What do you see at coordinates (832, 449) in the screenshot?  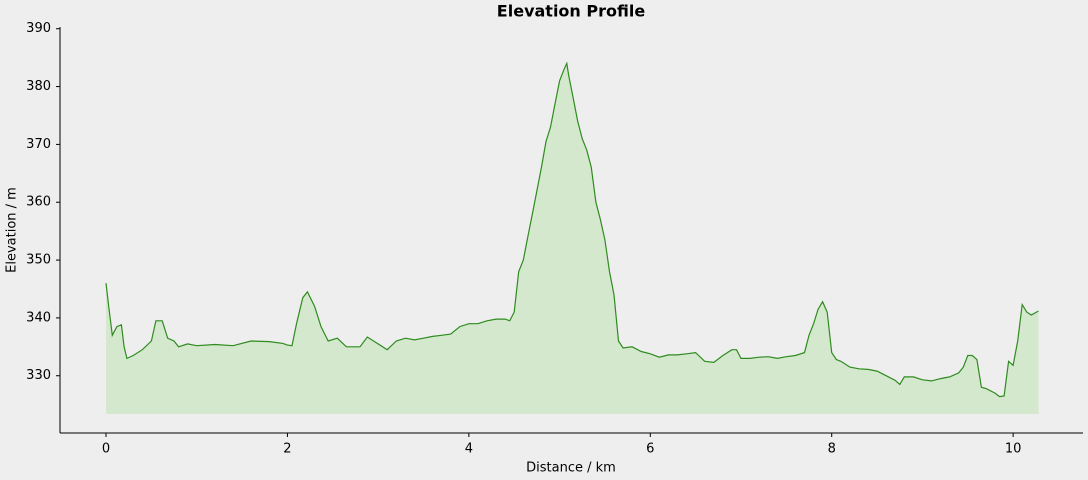 I see `x-tick-label: 8` at bounding box center [832, 449].